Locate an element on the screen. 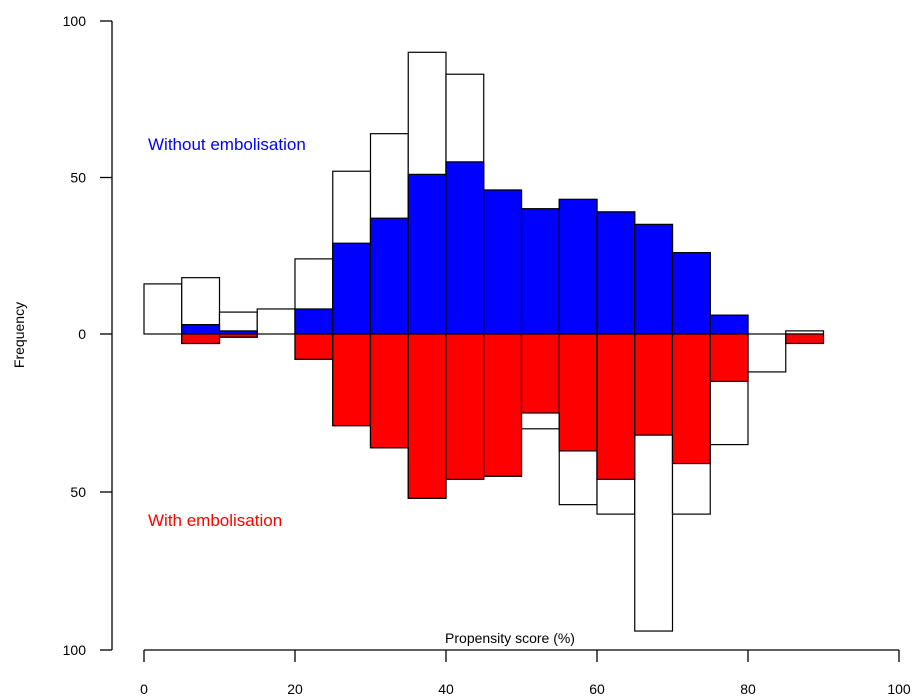 The height and width of the screenshot is (699, 919). with-embolisation-label: With embolisation is located at coordinates (215, 520).